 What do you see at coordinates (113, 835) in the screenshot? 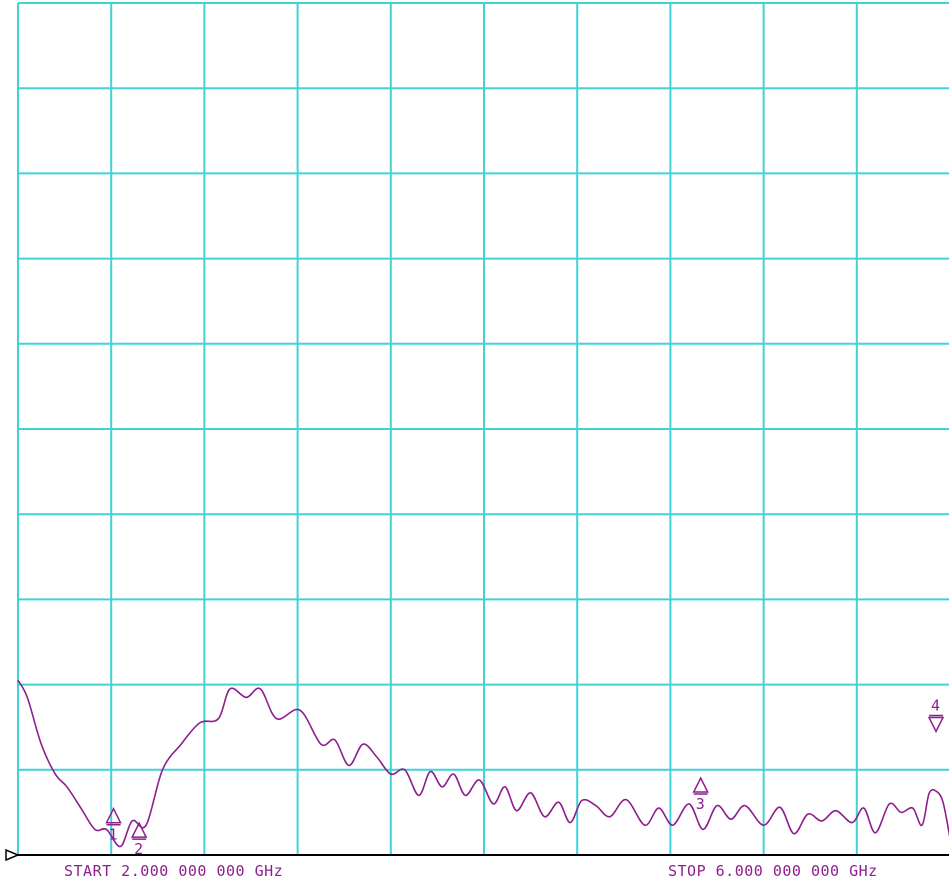
I see `marker-1-label: 1` at bounding box center [113, 835].